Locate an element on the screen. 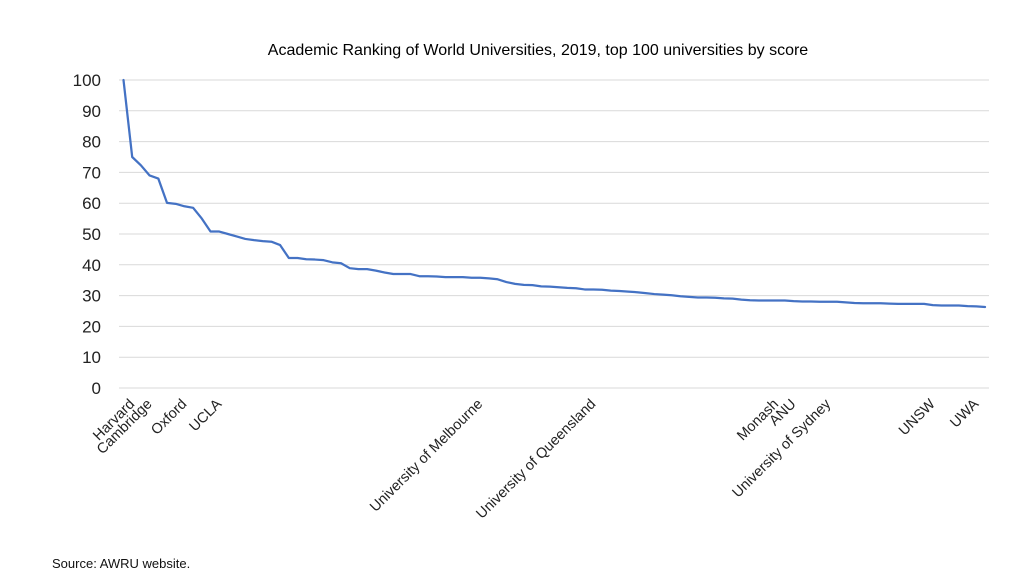 This screenshot has width=1024, height=576. x-axis-label: University of Queensland is located at coordinates (536, 459).